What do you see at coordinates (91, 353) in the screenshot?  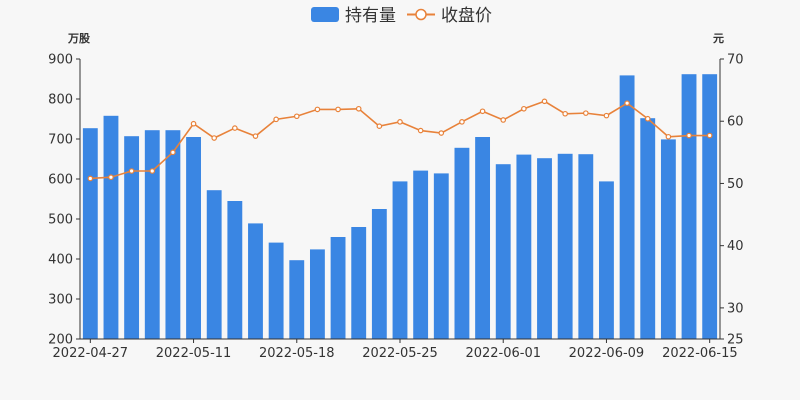 I see `x-tick-label: 2022-04-27` at bounding box center [91, 353].